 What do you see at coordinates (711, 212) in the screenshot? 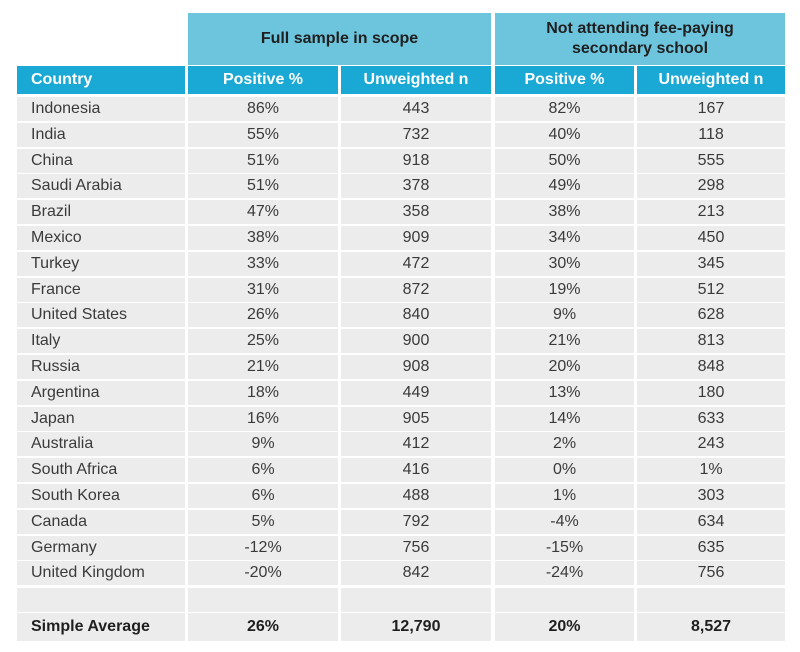
I see `n-not-attending-cell: 213` at bounding box center [711, 212].